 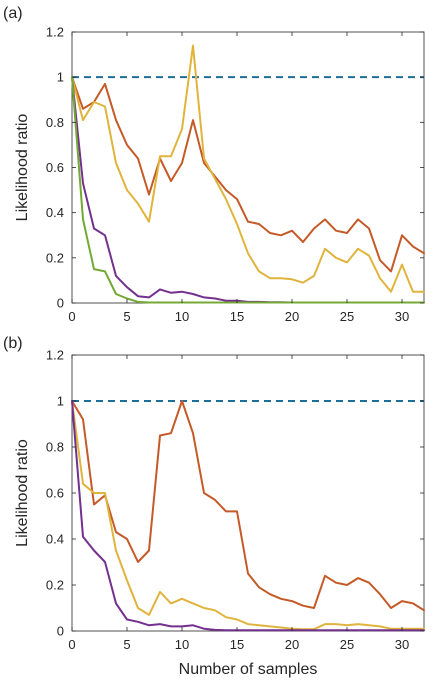 I want to click on panel-label: (b), so click(x=13, y=343).